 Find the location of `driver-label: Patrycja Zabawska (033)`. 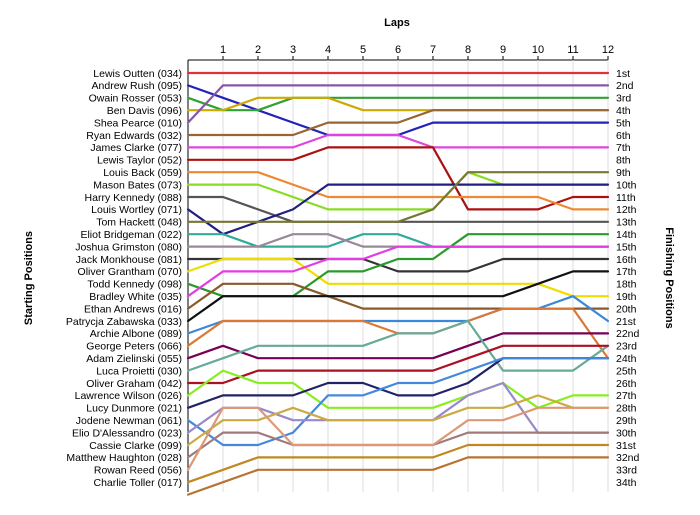

driver-label: Patrycja Zabawska (033) is located at coordinates (124, 322).